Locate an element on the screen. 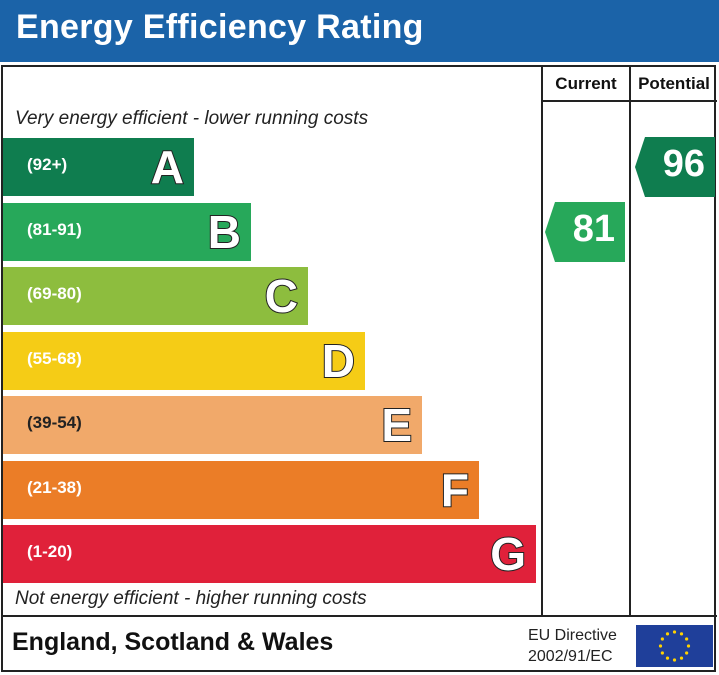  column-header-potential: Potential is located at coordinates (674, 83).